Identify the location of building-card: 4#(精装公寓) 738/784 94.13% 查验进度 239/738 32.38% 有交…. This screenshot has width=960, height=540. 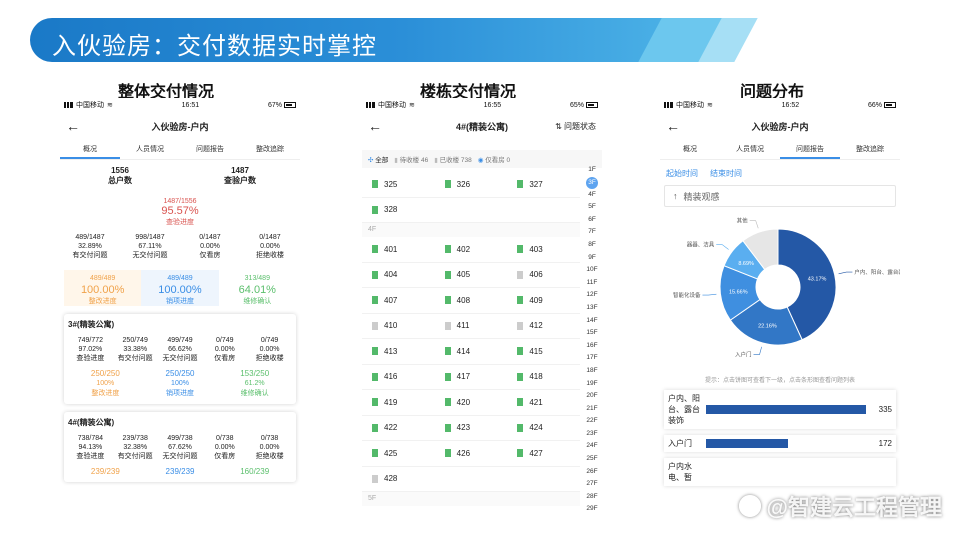
(180, 447).